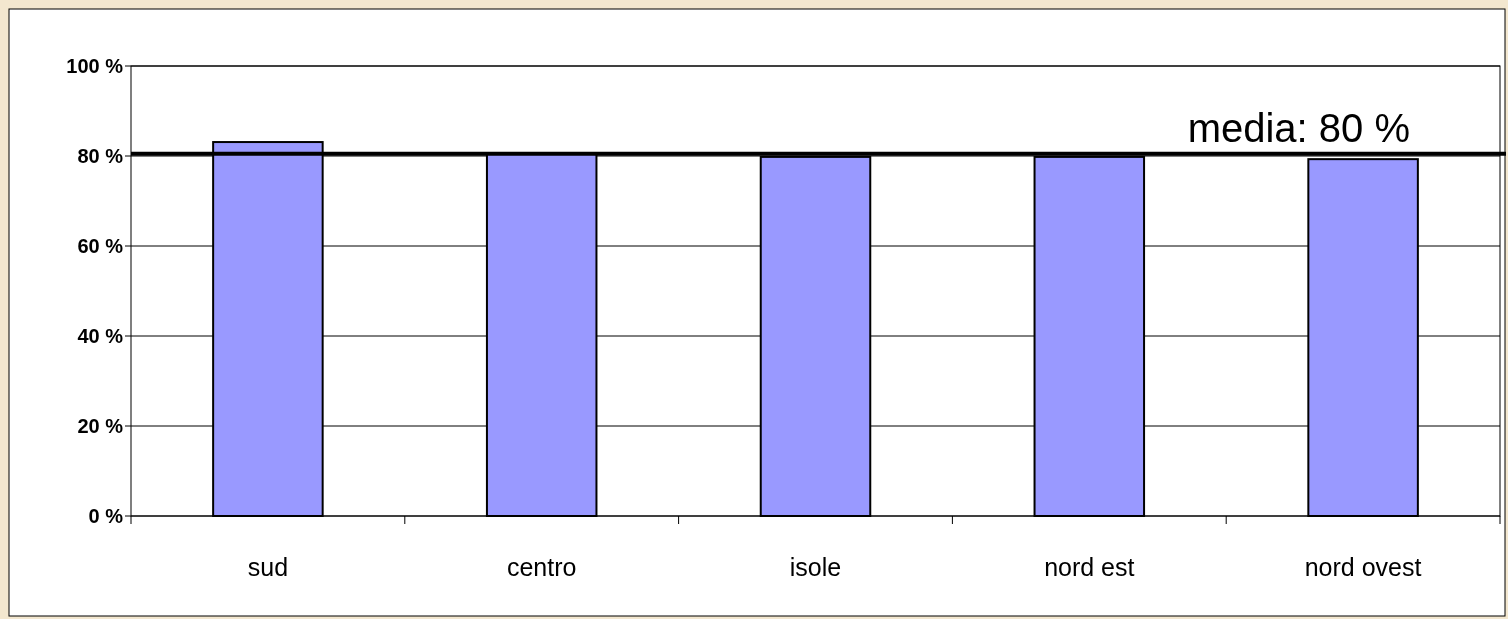 The width and height of the screenshot is (1508, 619). Describe the element at coordinates (106, 516) in the screenshot. I see `y-tick-label: 0 %` at that location.